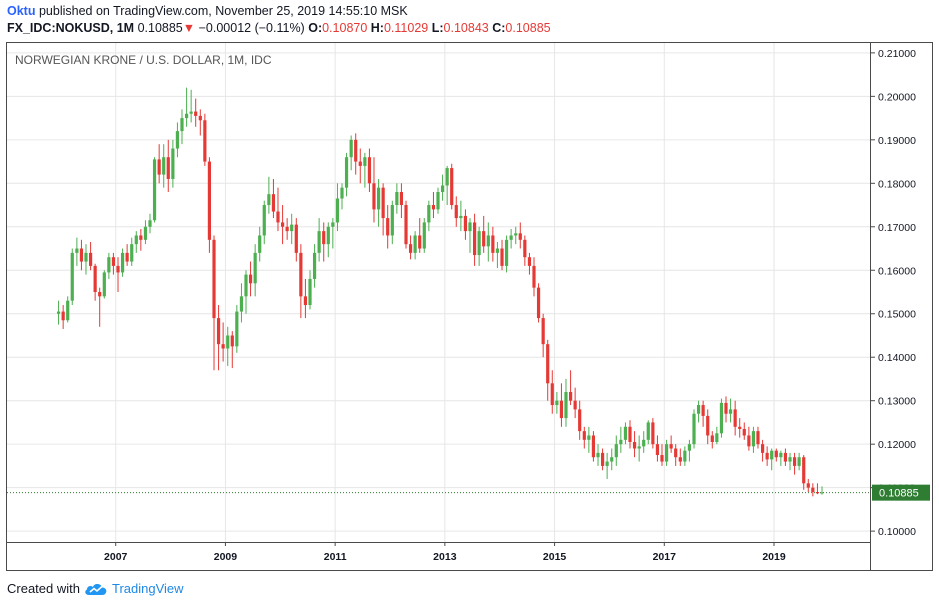 The height and width of the screenshot is (607, 939). What do you see at coordinates (897, 141) in the screenshot?
I see `y-tick-label: 0.19000` at bounding box center [897, 141].